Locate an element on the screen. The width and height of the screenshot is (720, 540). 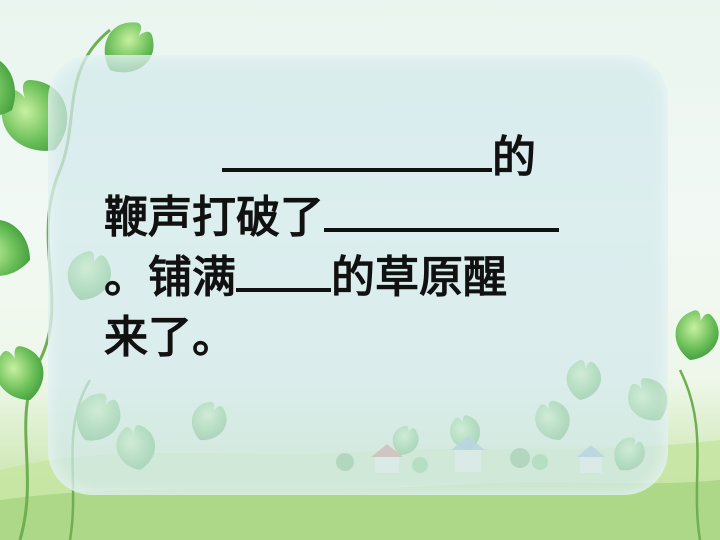
passage-text: 的 is located at coordinates (514, 157).